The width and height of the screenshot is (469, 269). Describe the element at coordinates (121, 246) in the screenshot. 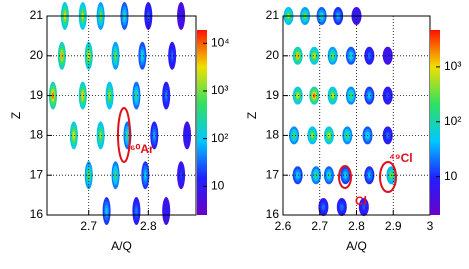

I see `x-axis-label: A/Q` at that location.